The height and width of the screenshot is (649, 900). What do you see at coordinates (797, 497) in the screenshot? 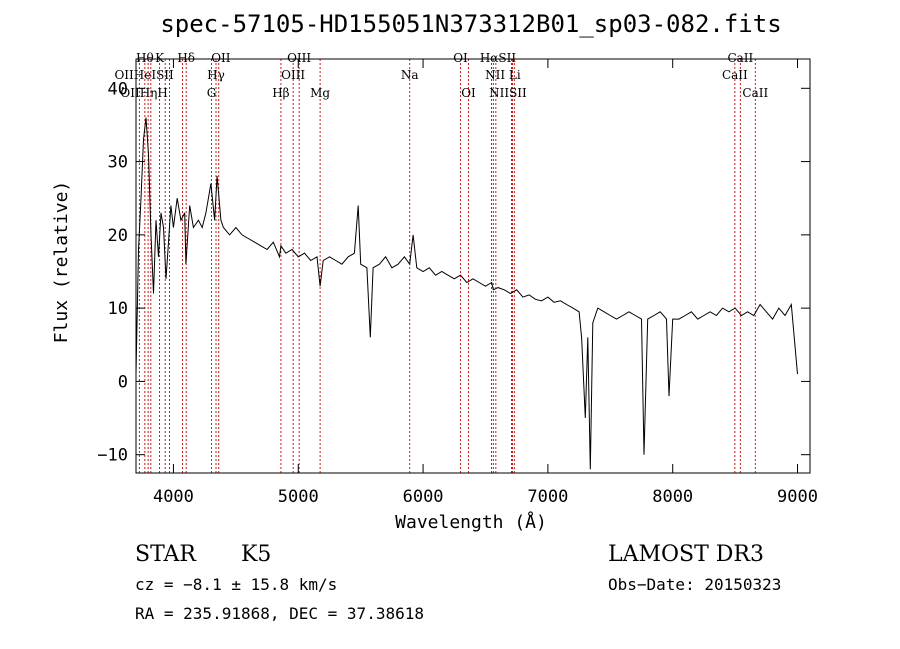
I see `x-tick-label: 9000` at bounding box center [797, 497].